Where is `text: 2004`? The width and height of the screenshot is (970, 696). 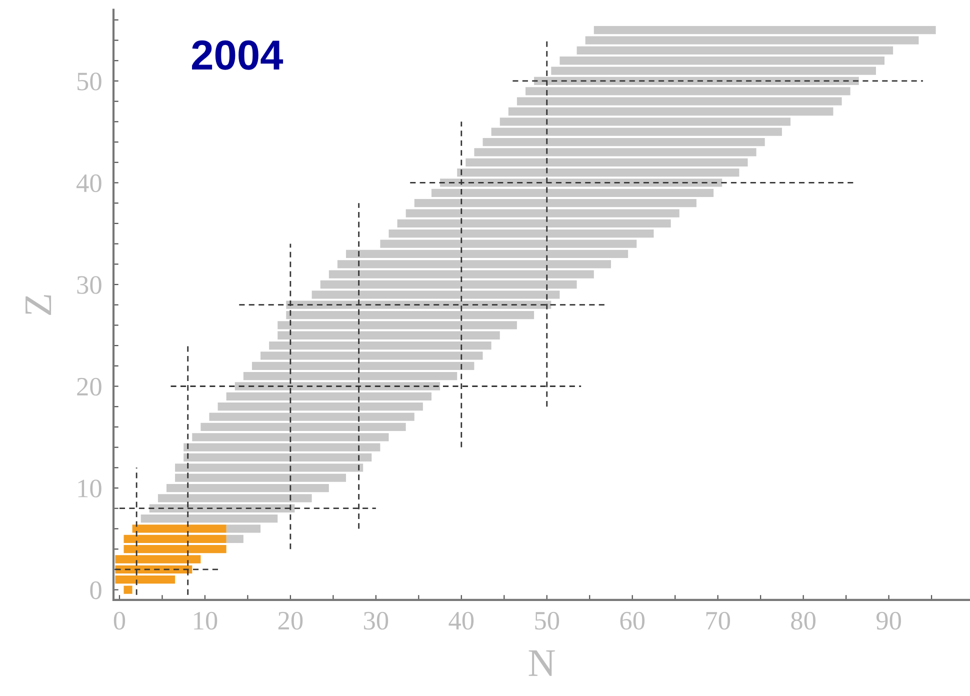 text: 2004 is located at coordinates (238, 55).